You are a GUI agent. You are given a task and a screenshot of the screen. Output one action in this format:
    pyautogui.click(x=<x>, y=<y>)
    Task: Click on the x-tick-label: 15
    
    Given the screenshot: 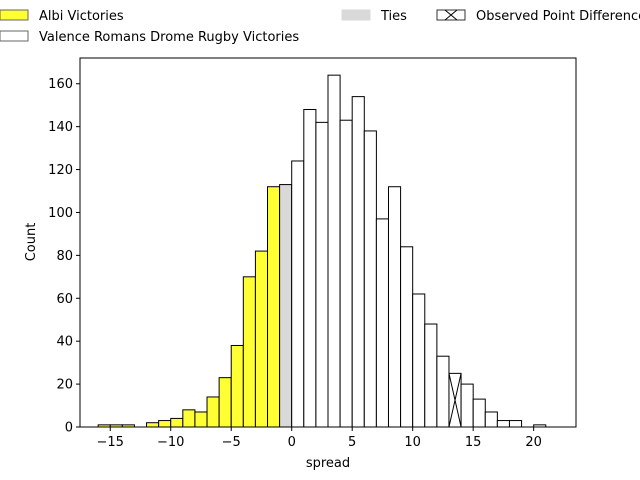 What is the action you would take?
    pyautogui.click(x=473, y=442)
    